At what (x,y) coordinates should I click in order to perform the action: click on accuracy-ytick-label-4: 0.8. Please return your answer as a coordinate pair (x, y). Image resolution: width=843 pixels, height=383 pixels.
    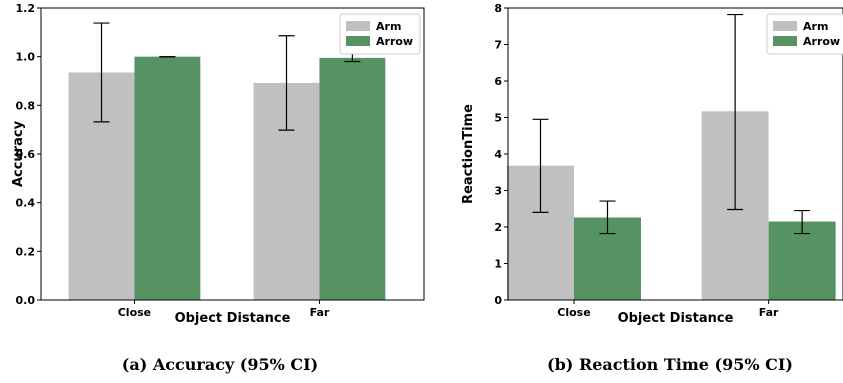
    Looking at the image, I should click on (26, 105).